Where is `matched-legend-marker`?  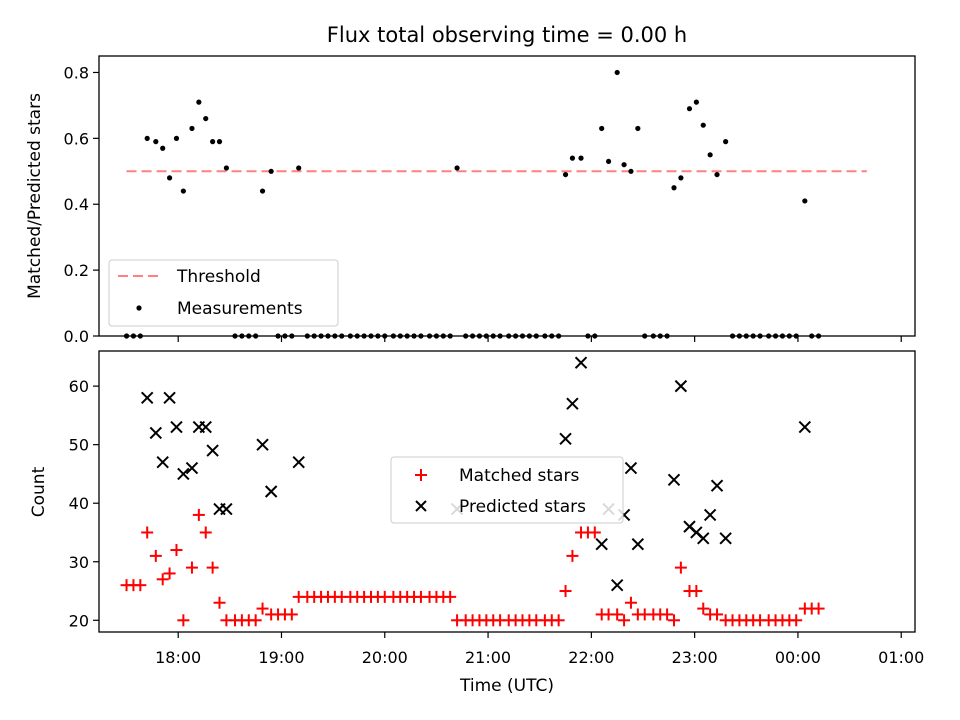 matched-legend-marker is located at coordinates (421, 475).